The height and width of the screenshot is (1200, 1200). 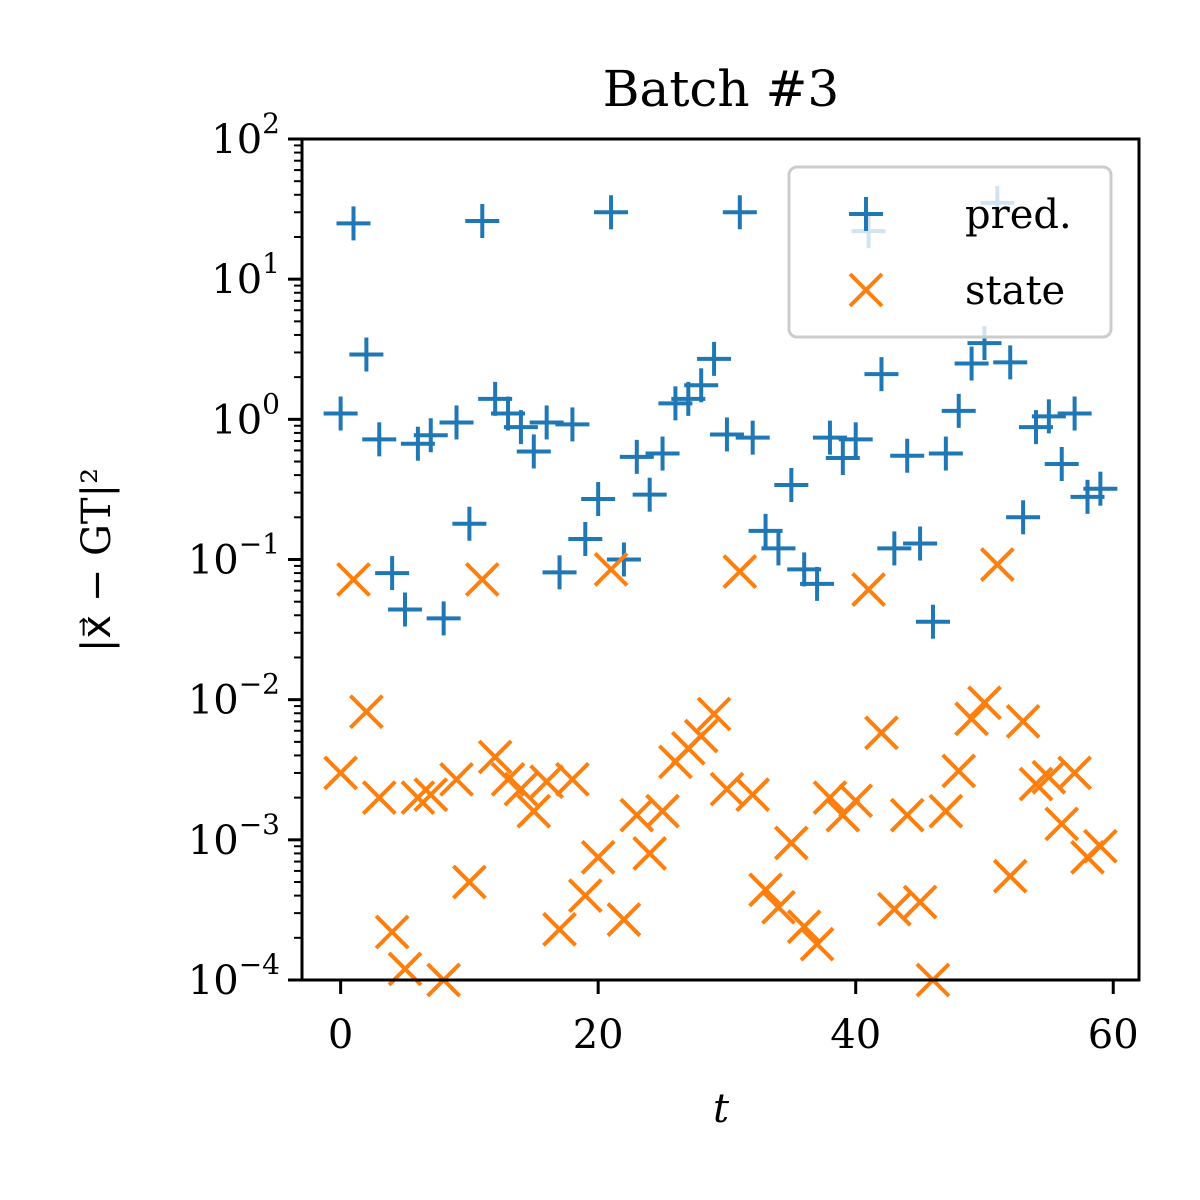 I want to click on legend-label-pred: pred., so click(x=1018, y=215).